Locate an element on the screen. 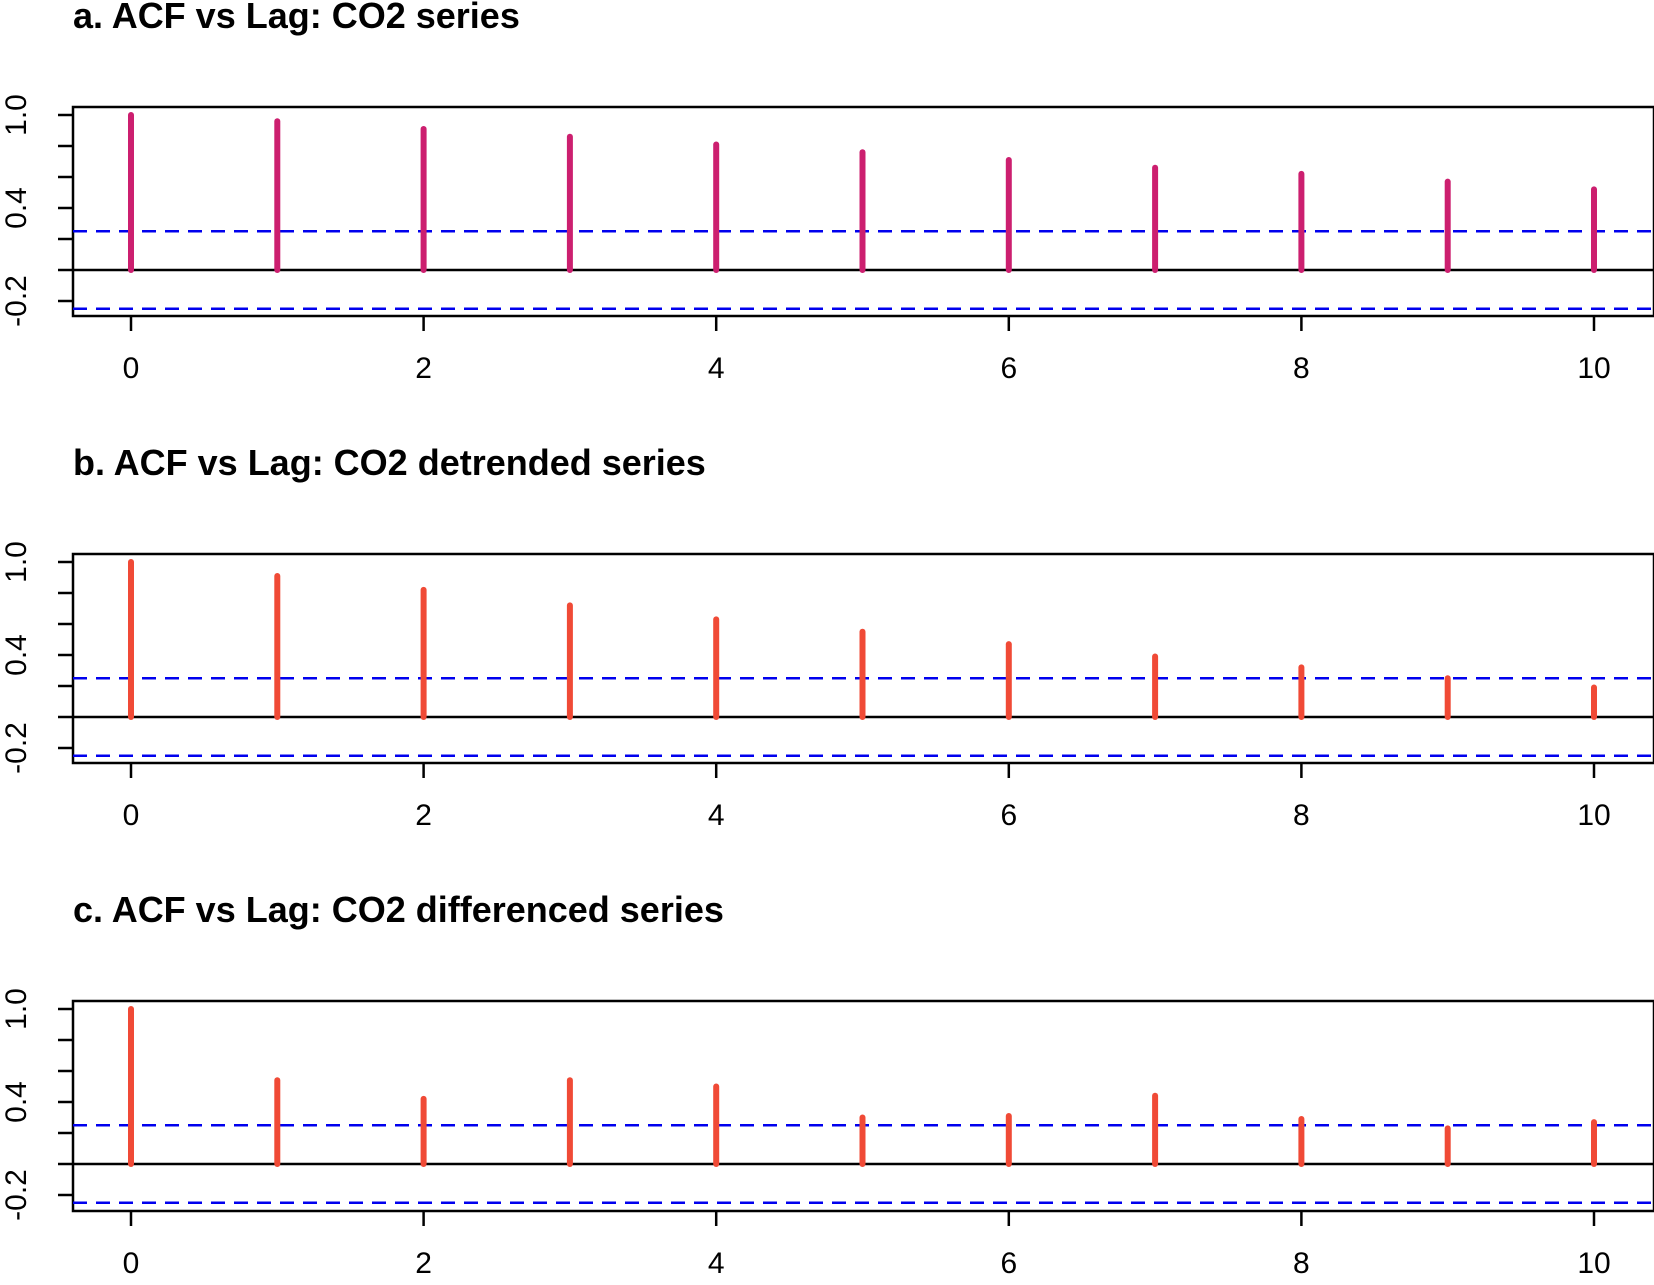 The width and height of the screenshot is (1654, 1285). chart-title: a. ACF vs Lag: CO2 series is located at coordinates (296, 18).